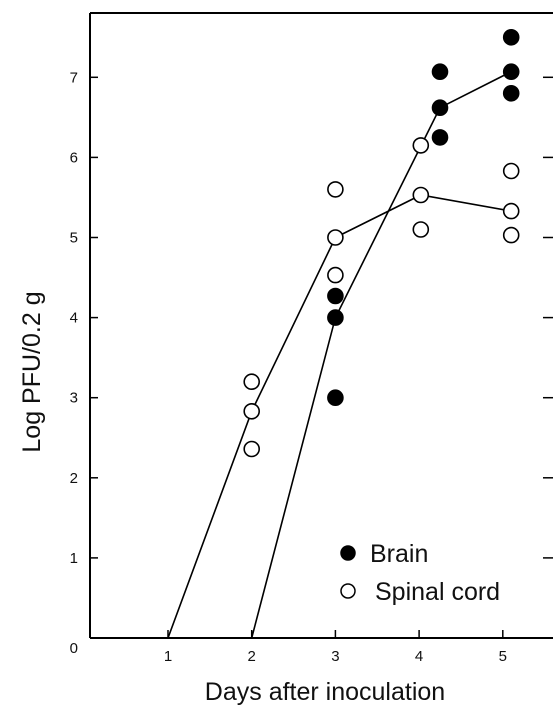  What do you see at coordinates (419, 656) in the screenshot?
I see `x-tick-label-4: 4` at bounding box center [419, 656].